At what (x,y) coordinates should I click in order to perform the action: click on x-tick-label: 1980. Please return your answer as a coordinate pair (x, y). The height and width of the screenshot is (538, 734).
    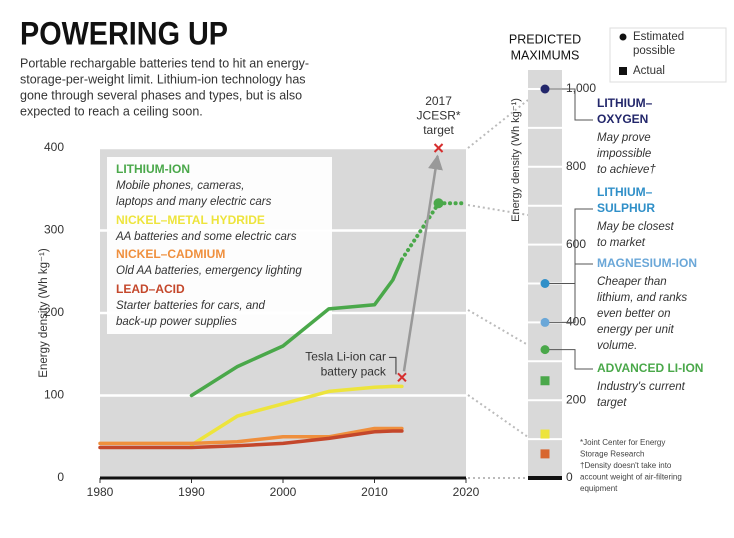
    Looking at the image, I should click on (100, 492).